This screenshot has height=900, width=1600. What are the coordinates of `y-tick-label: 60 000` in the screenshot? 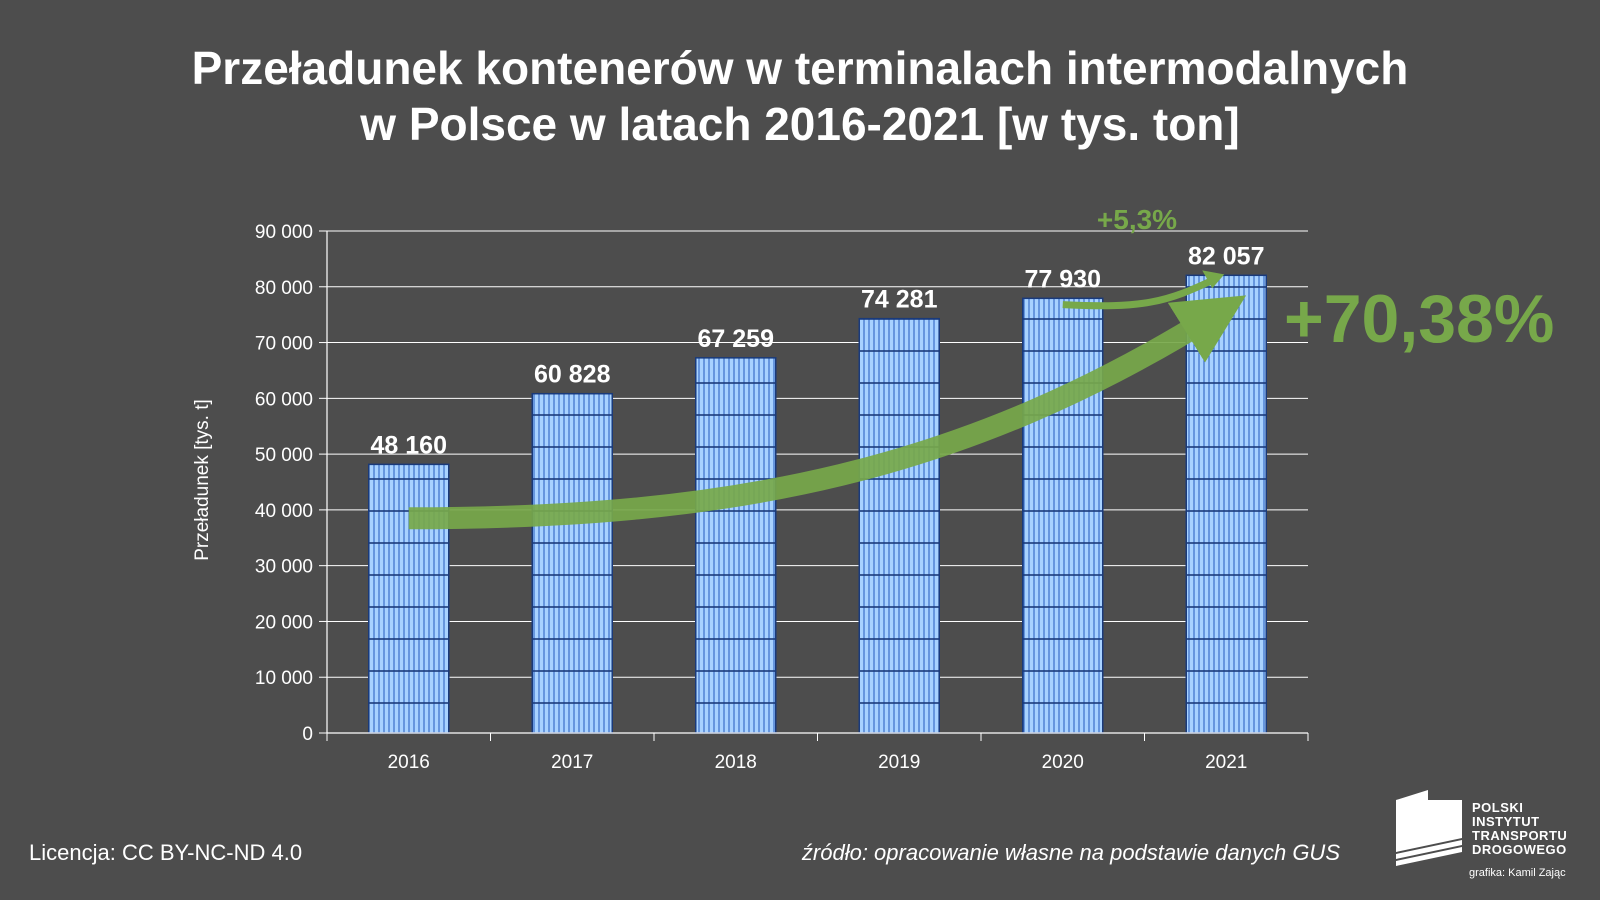 It's located at (284, 399).